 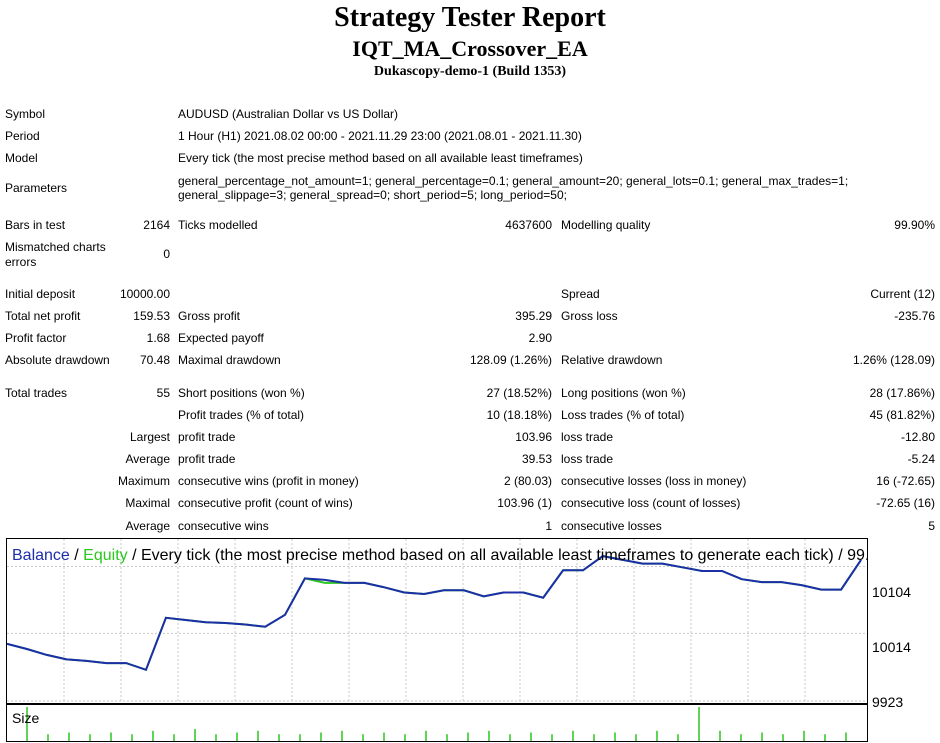 What do you see at coordinates (623, 393) in the screenshot?
I see `long-positions-label: Long positions (won %)` at bounding box center [623, 393].